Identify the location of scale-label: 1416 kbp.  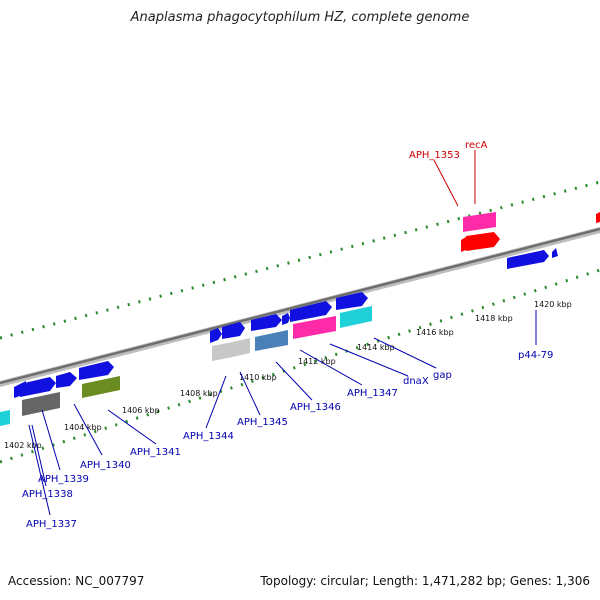
(435, 332).